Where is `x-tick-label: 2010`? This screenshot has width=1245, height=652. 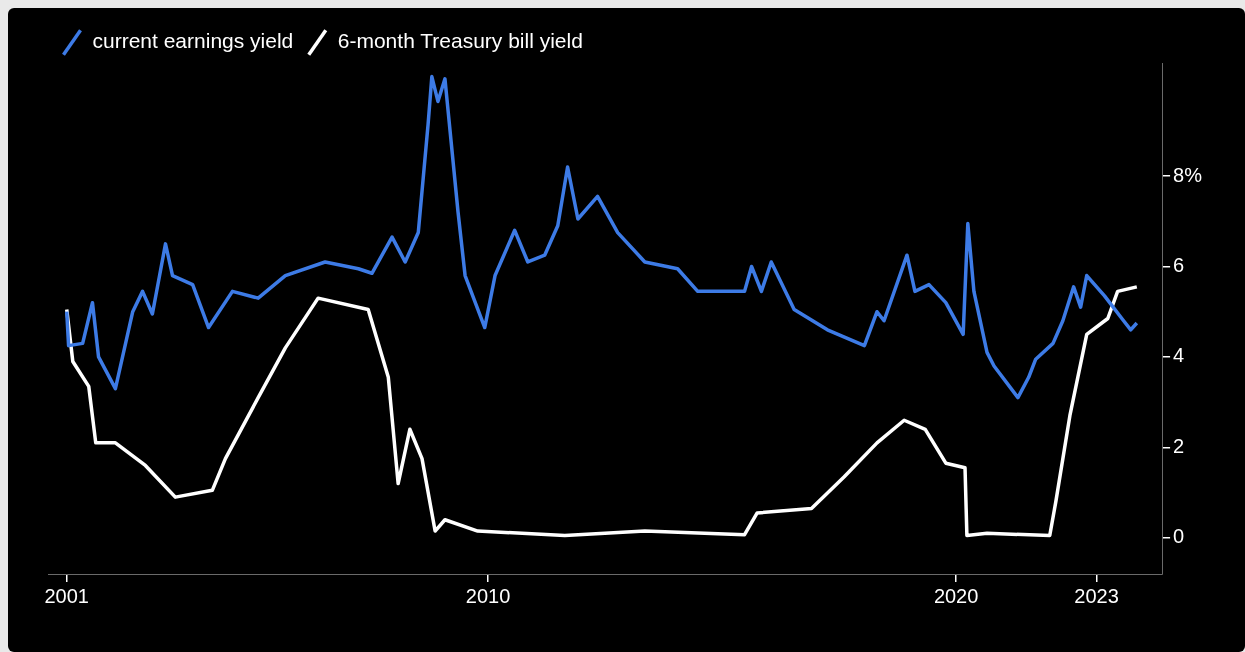 x-tick-label: 2010 is located at coordinates (488, 595).